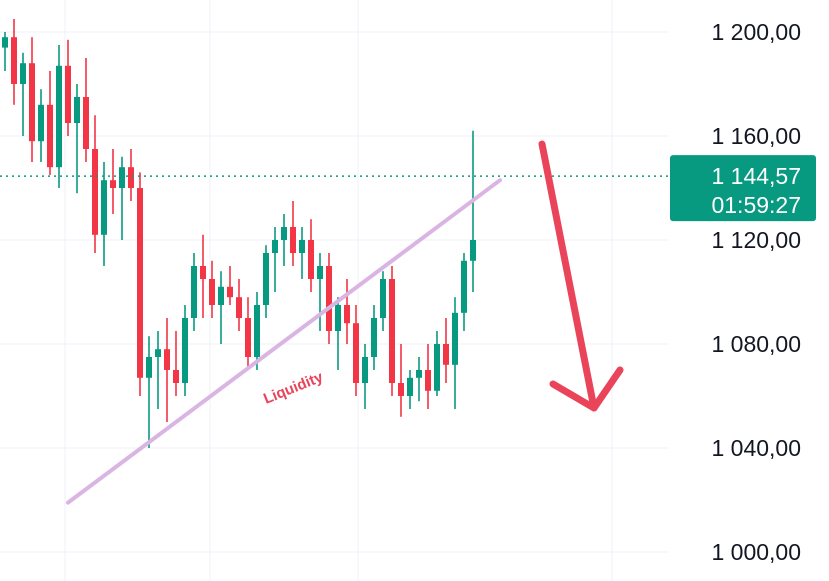  I want to click on downward-projection-arrow, so click(581, 276).